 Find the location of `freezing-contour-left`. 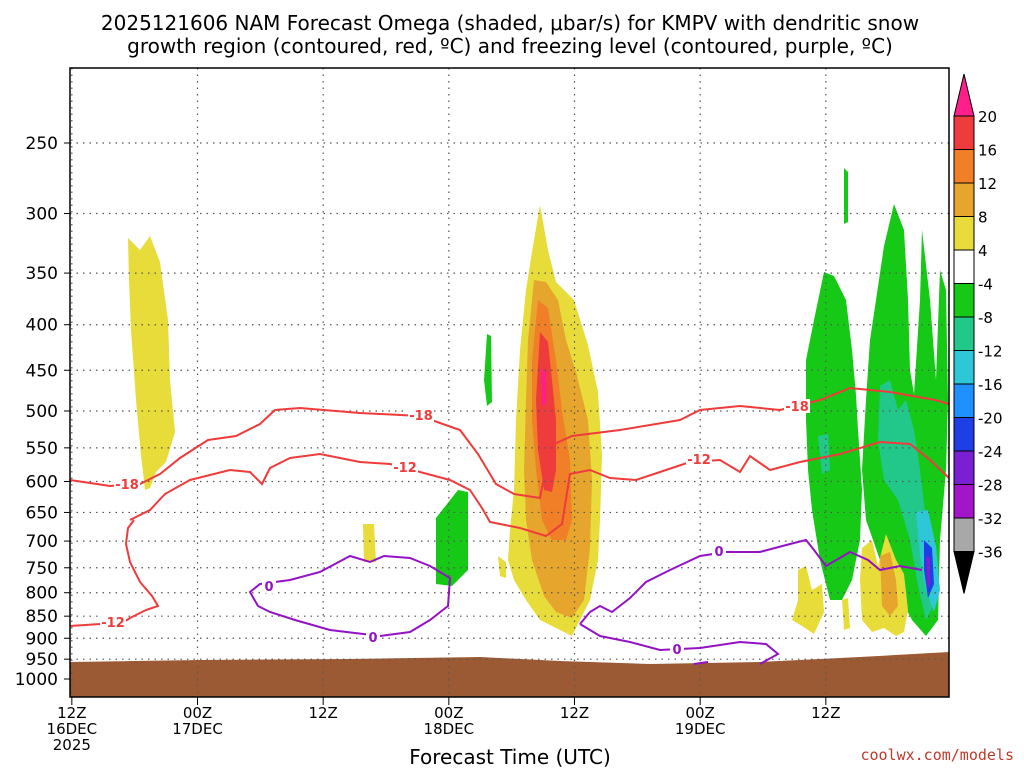

freezing-contour-left is located at coordinates (350, 596).